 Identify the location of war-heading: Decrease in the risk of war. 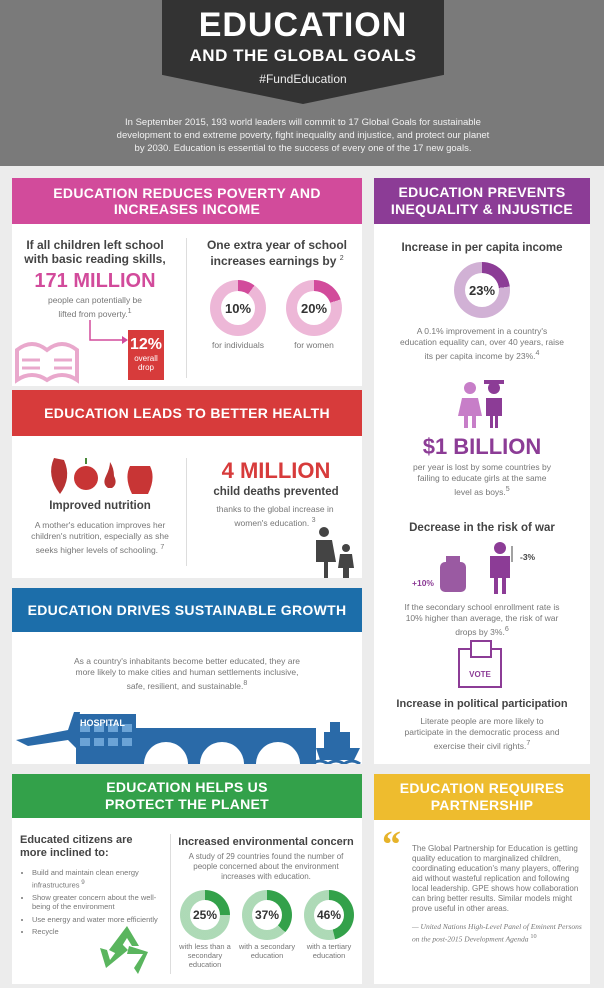
(482, 528).